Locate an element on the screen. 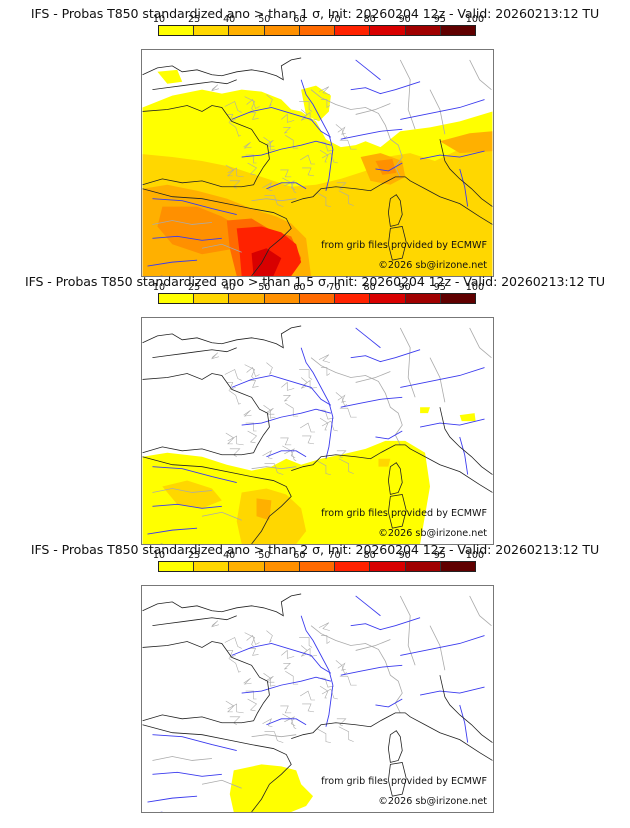  probability-fields is located at coordinates (271, 788).